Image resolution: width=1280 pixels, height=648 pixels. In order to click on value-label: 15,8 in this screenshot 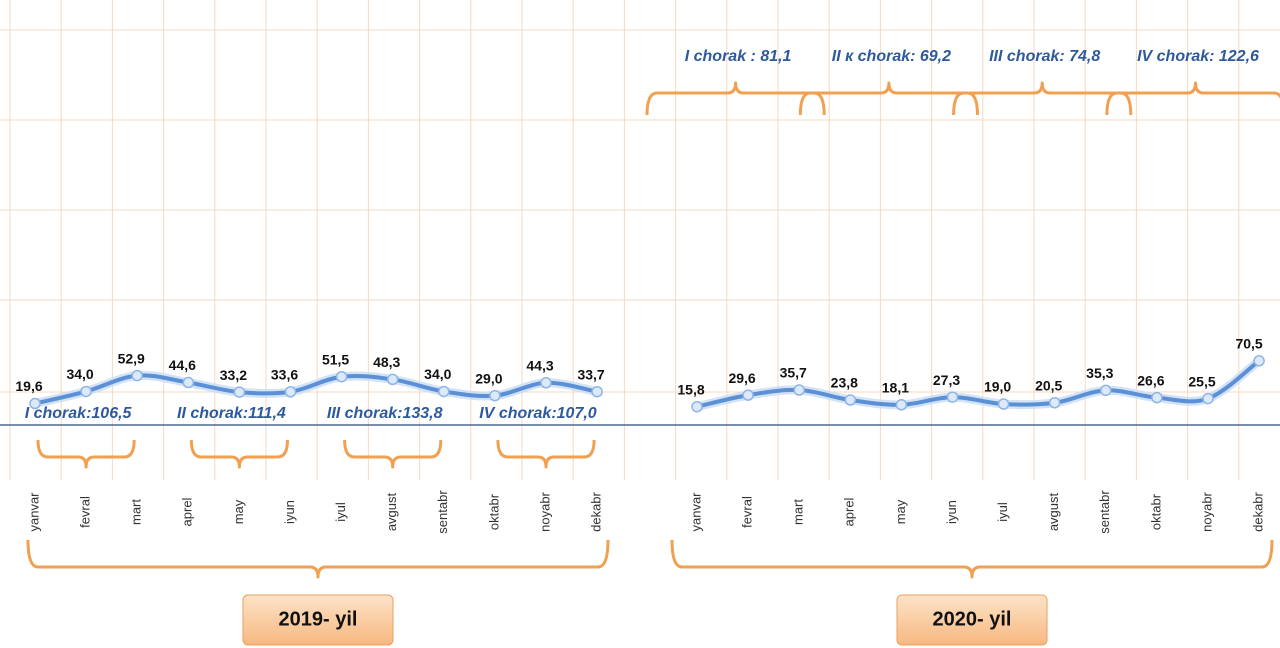, I will do `click(690, 389)`.